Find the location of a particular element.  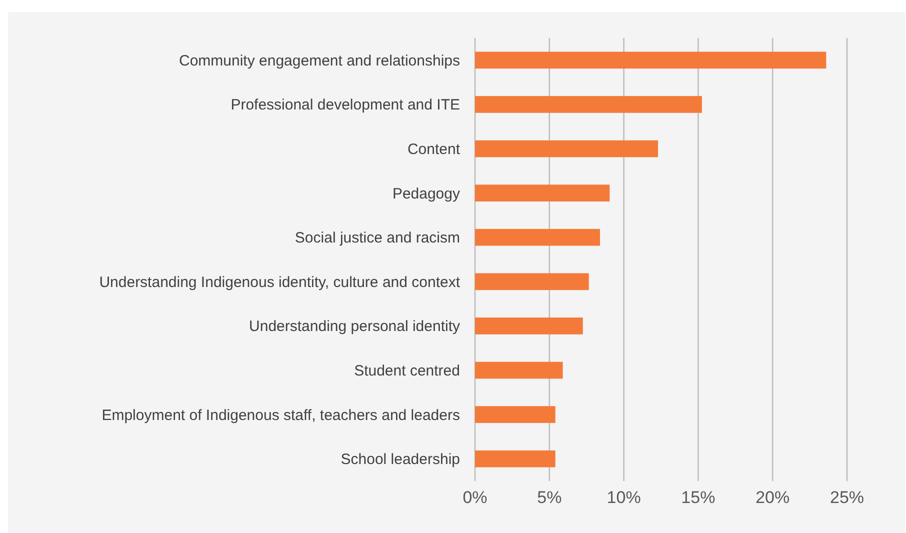

y-tick-label: School leadership is located at coordinates (400, 459).